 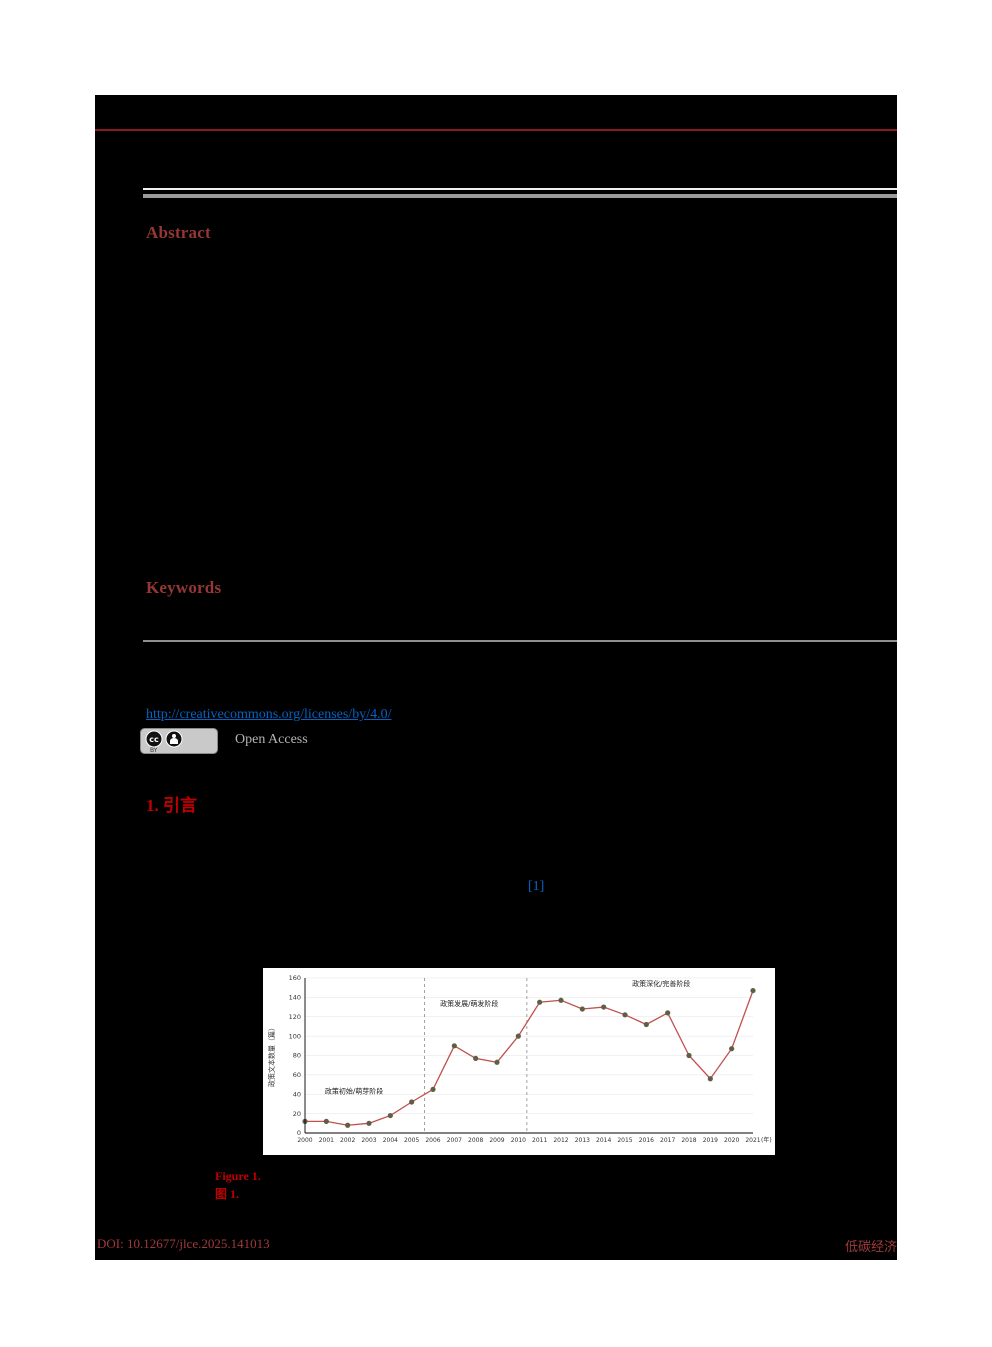 I want to click on svg-text: 2020, so click(x=731, y=1140).